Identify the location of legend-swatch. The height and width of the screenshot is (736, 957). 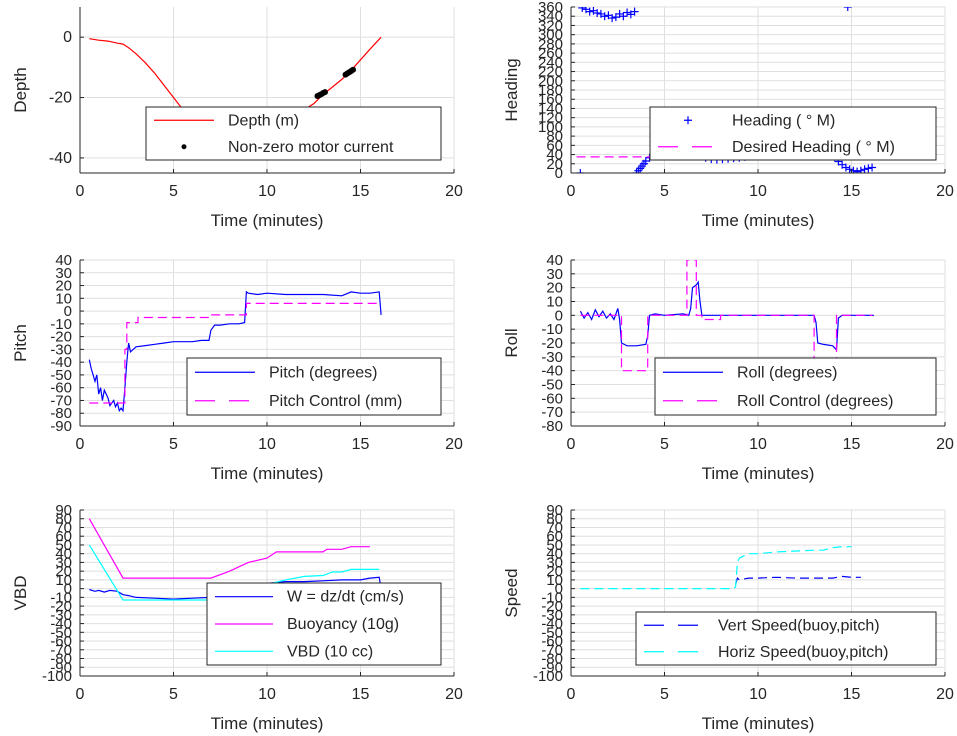
(184, 147).